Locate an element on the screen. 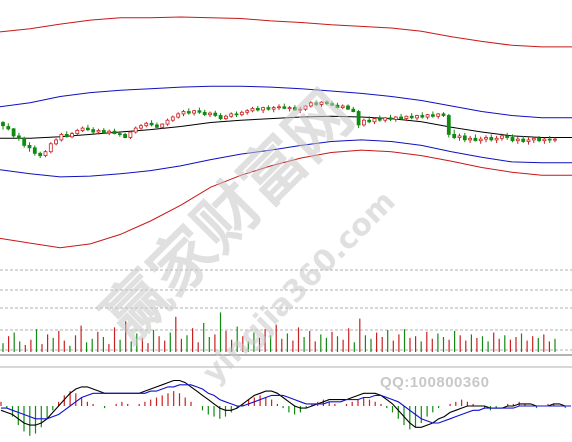 This screenshot has height=442, width=572. macd-dea-line is located at coordinates (286, 404).